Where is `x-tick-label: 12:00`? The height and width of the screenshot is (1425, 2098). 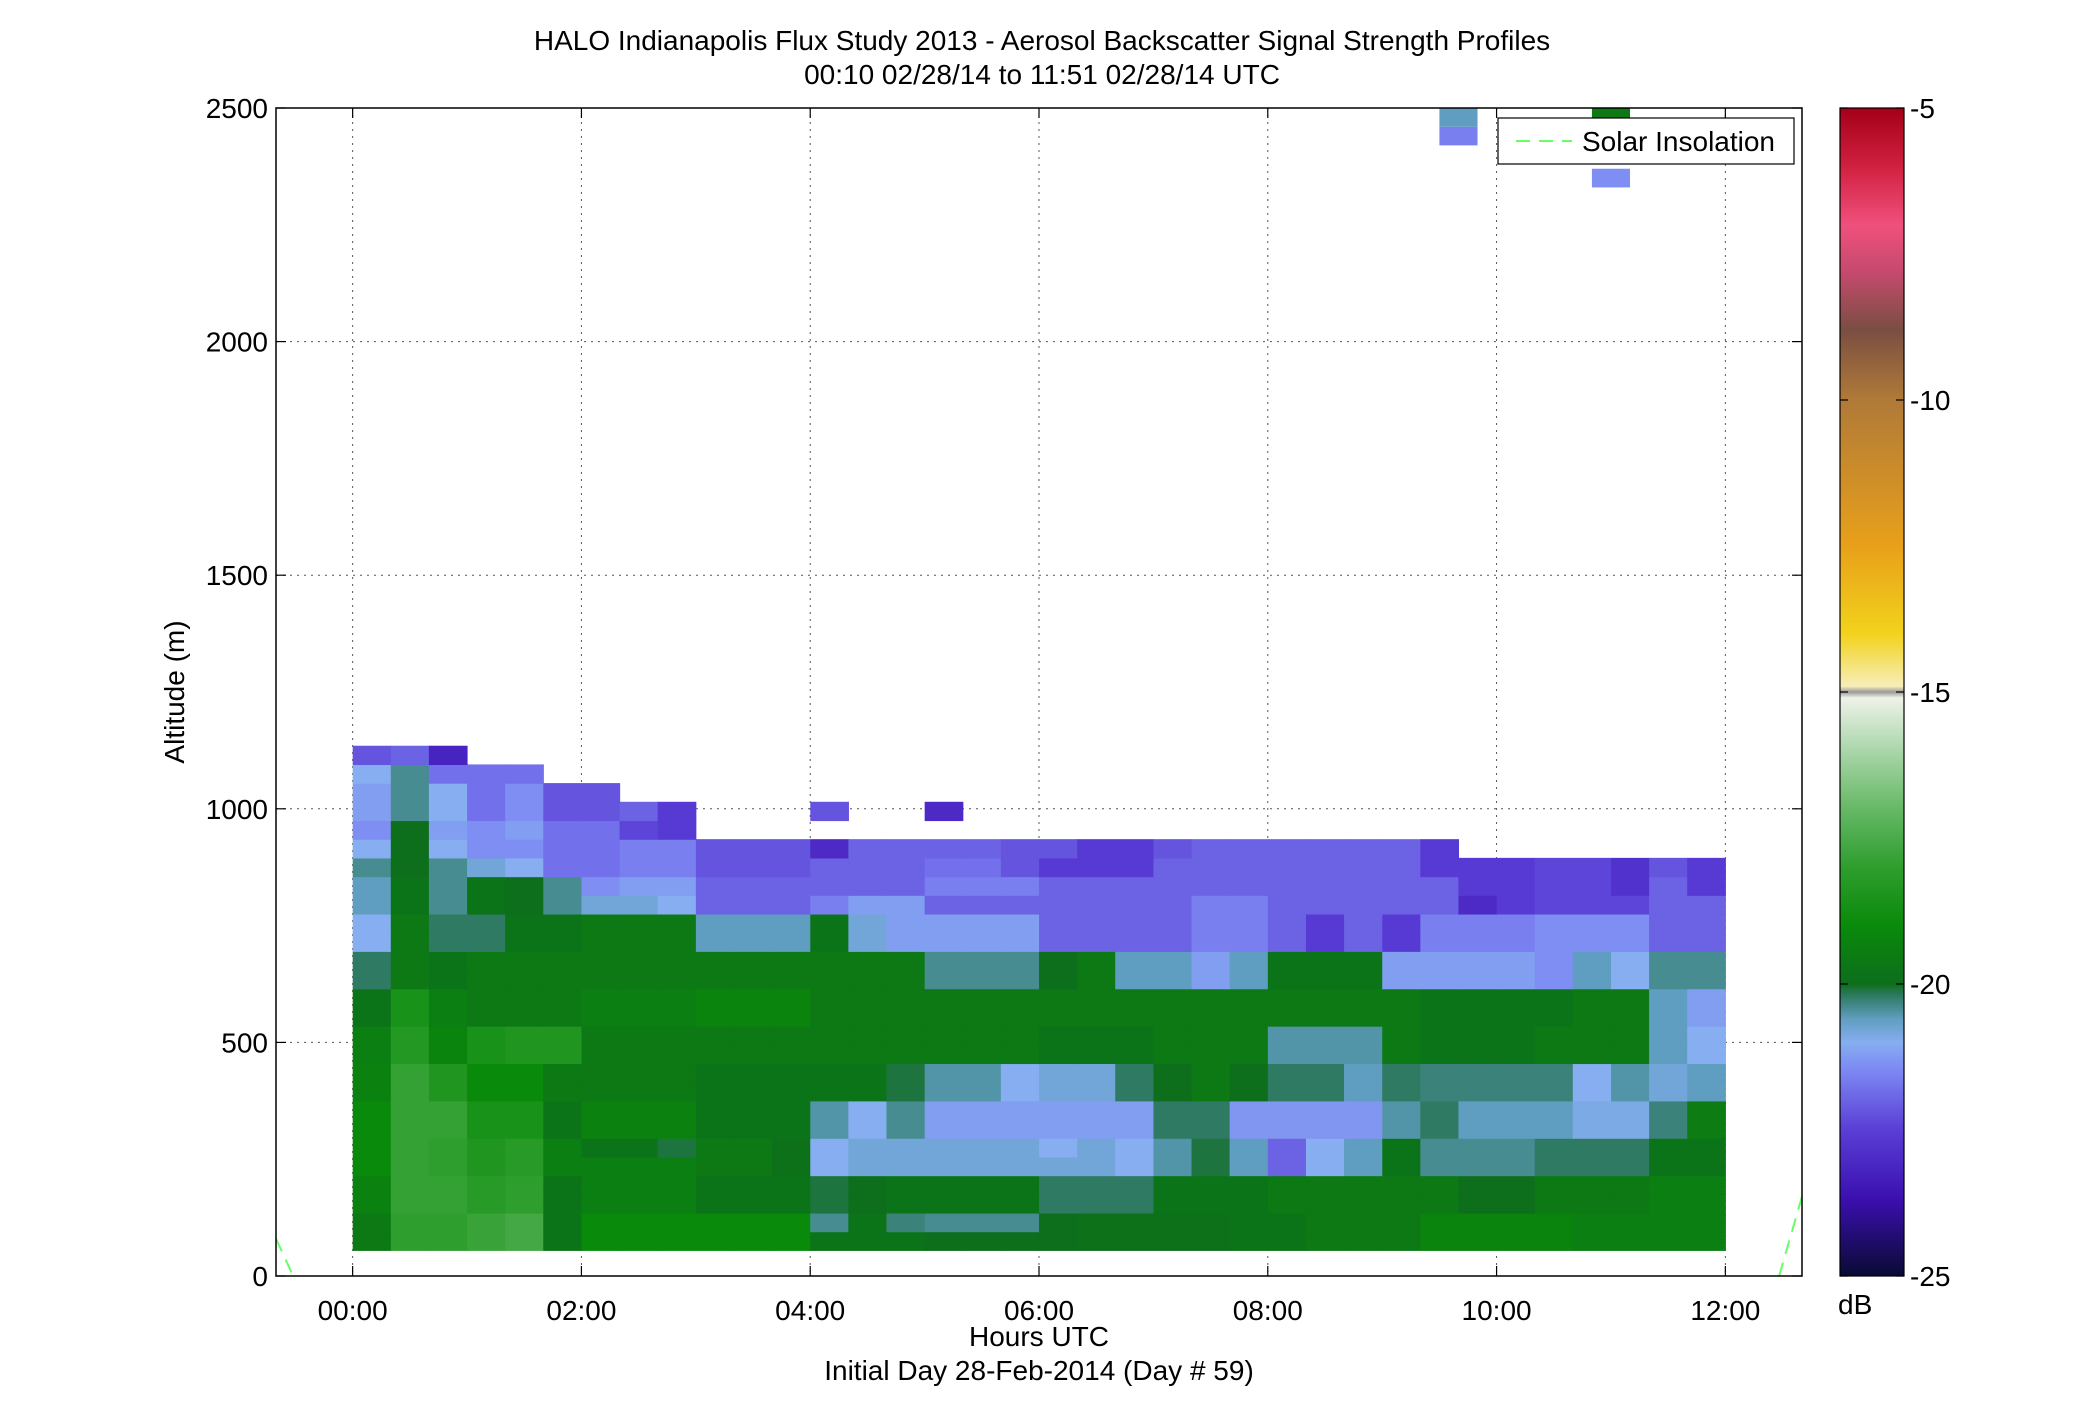 x-tick-label: 12:00 is located at coordinates (1725, 1310).